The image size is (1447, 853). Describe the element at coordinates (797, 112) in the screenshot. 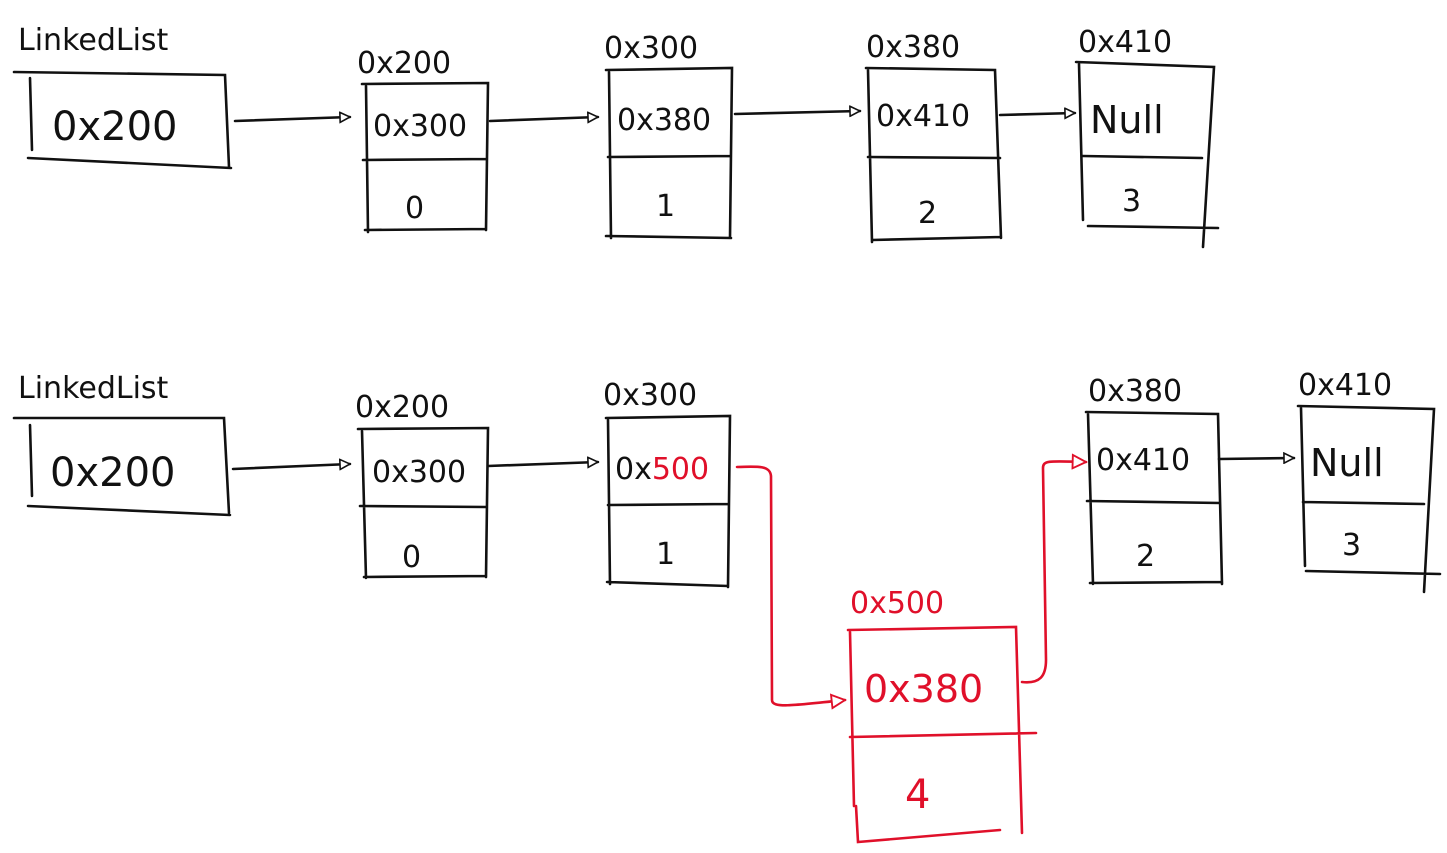

I see `before-arrow-node2-to-node3` at that location.